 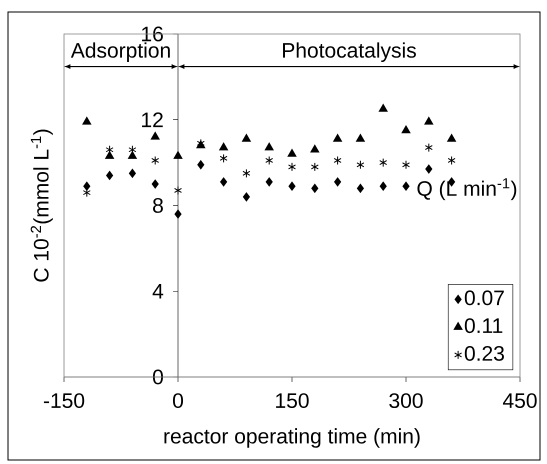 What do you see at coordinates (349, 52) in the screenshot?
I see `annotation: Photocatalysis` at bounding box center [349, 52].